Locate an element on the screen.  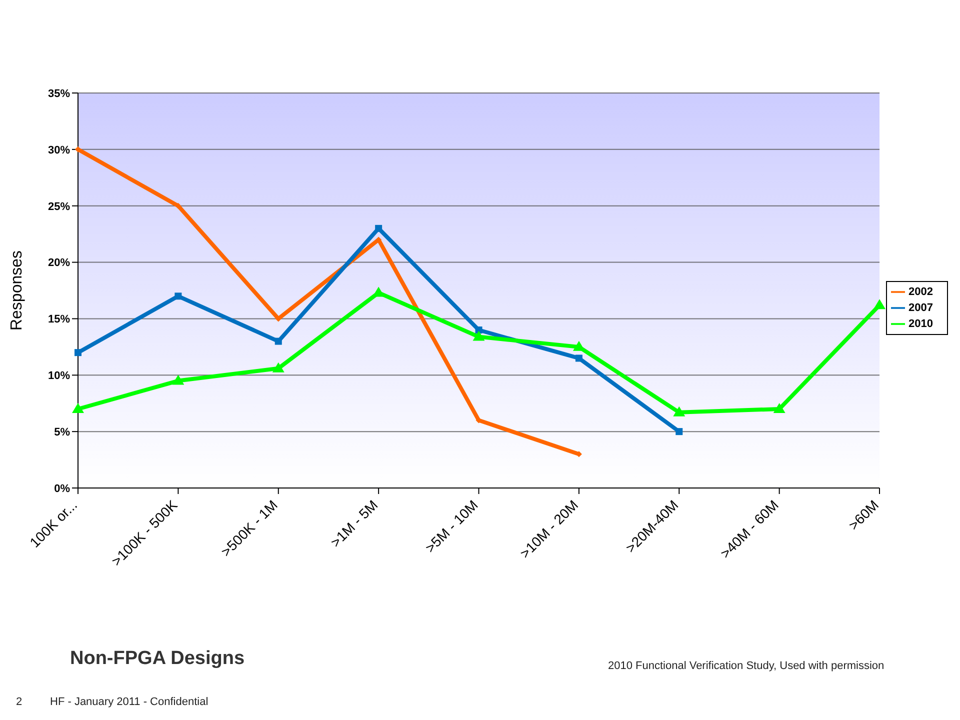
text: Non-FPGA Designs is located at coordinates (157, 659).